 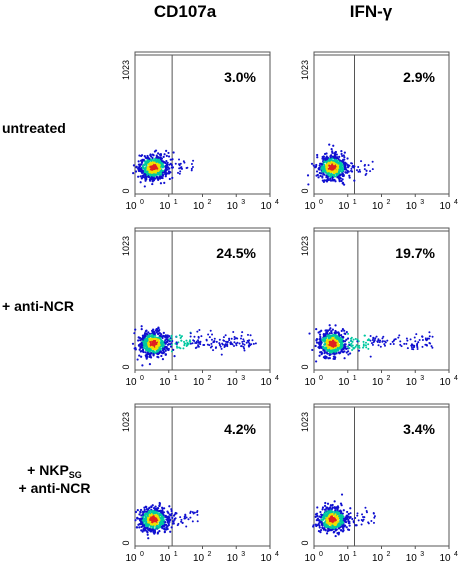 I want to click on x-tick-exponent: 4, so click(x=456, y=202).